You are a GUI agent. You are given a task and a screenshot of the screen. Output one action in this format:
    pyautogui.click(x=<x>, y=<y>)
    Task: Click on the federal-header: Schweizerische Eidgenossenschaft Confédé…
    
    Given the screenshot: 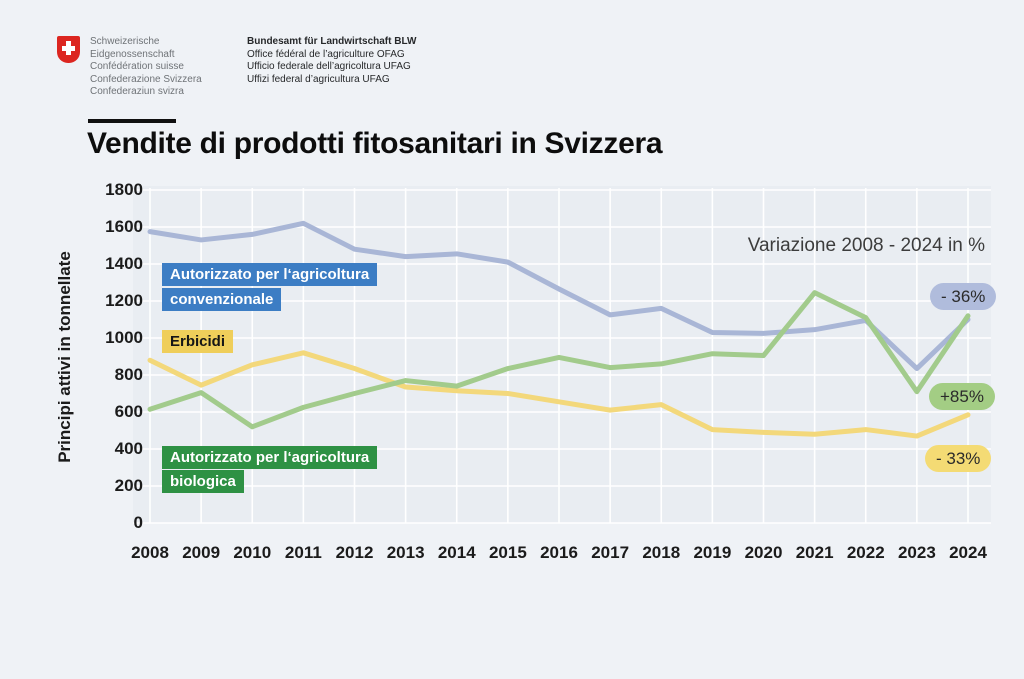 What is the action you would take?
    pyautogui.click(x=236, y=67)
    